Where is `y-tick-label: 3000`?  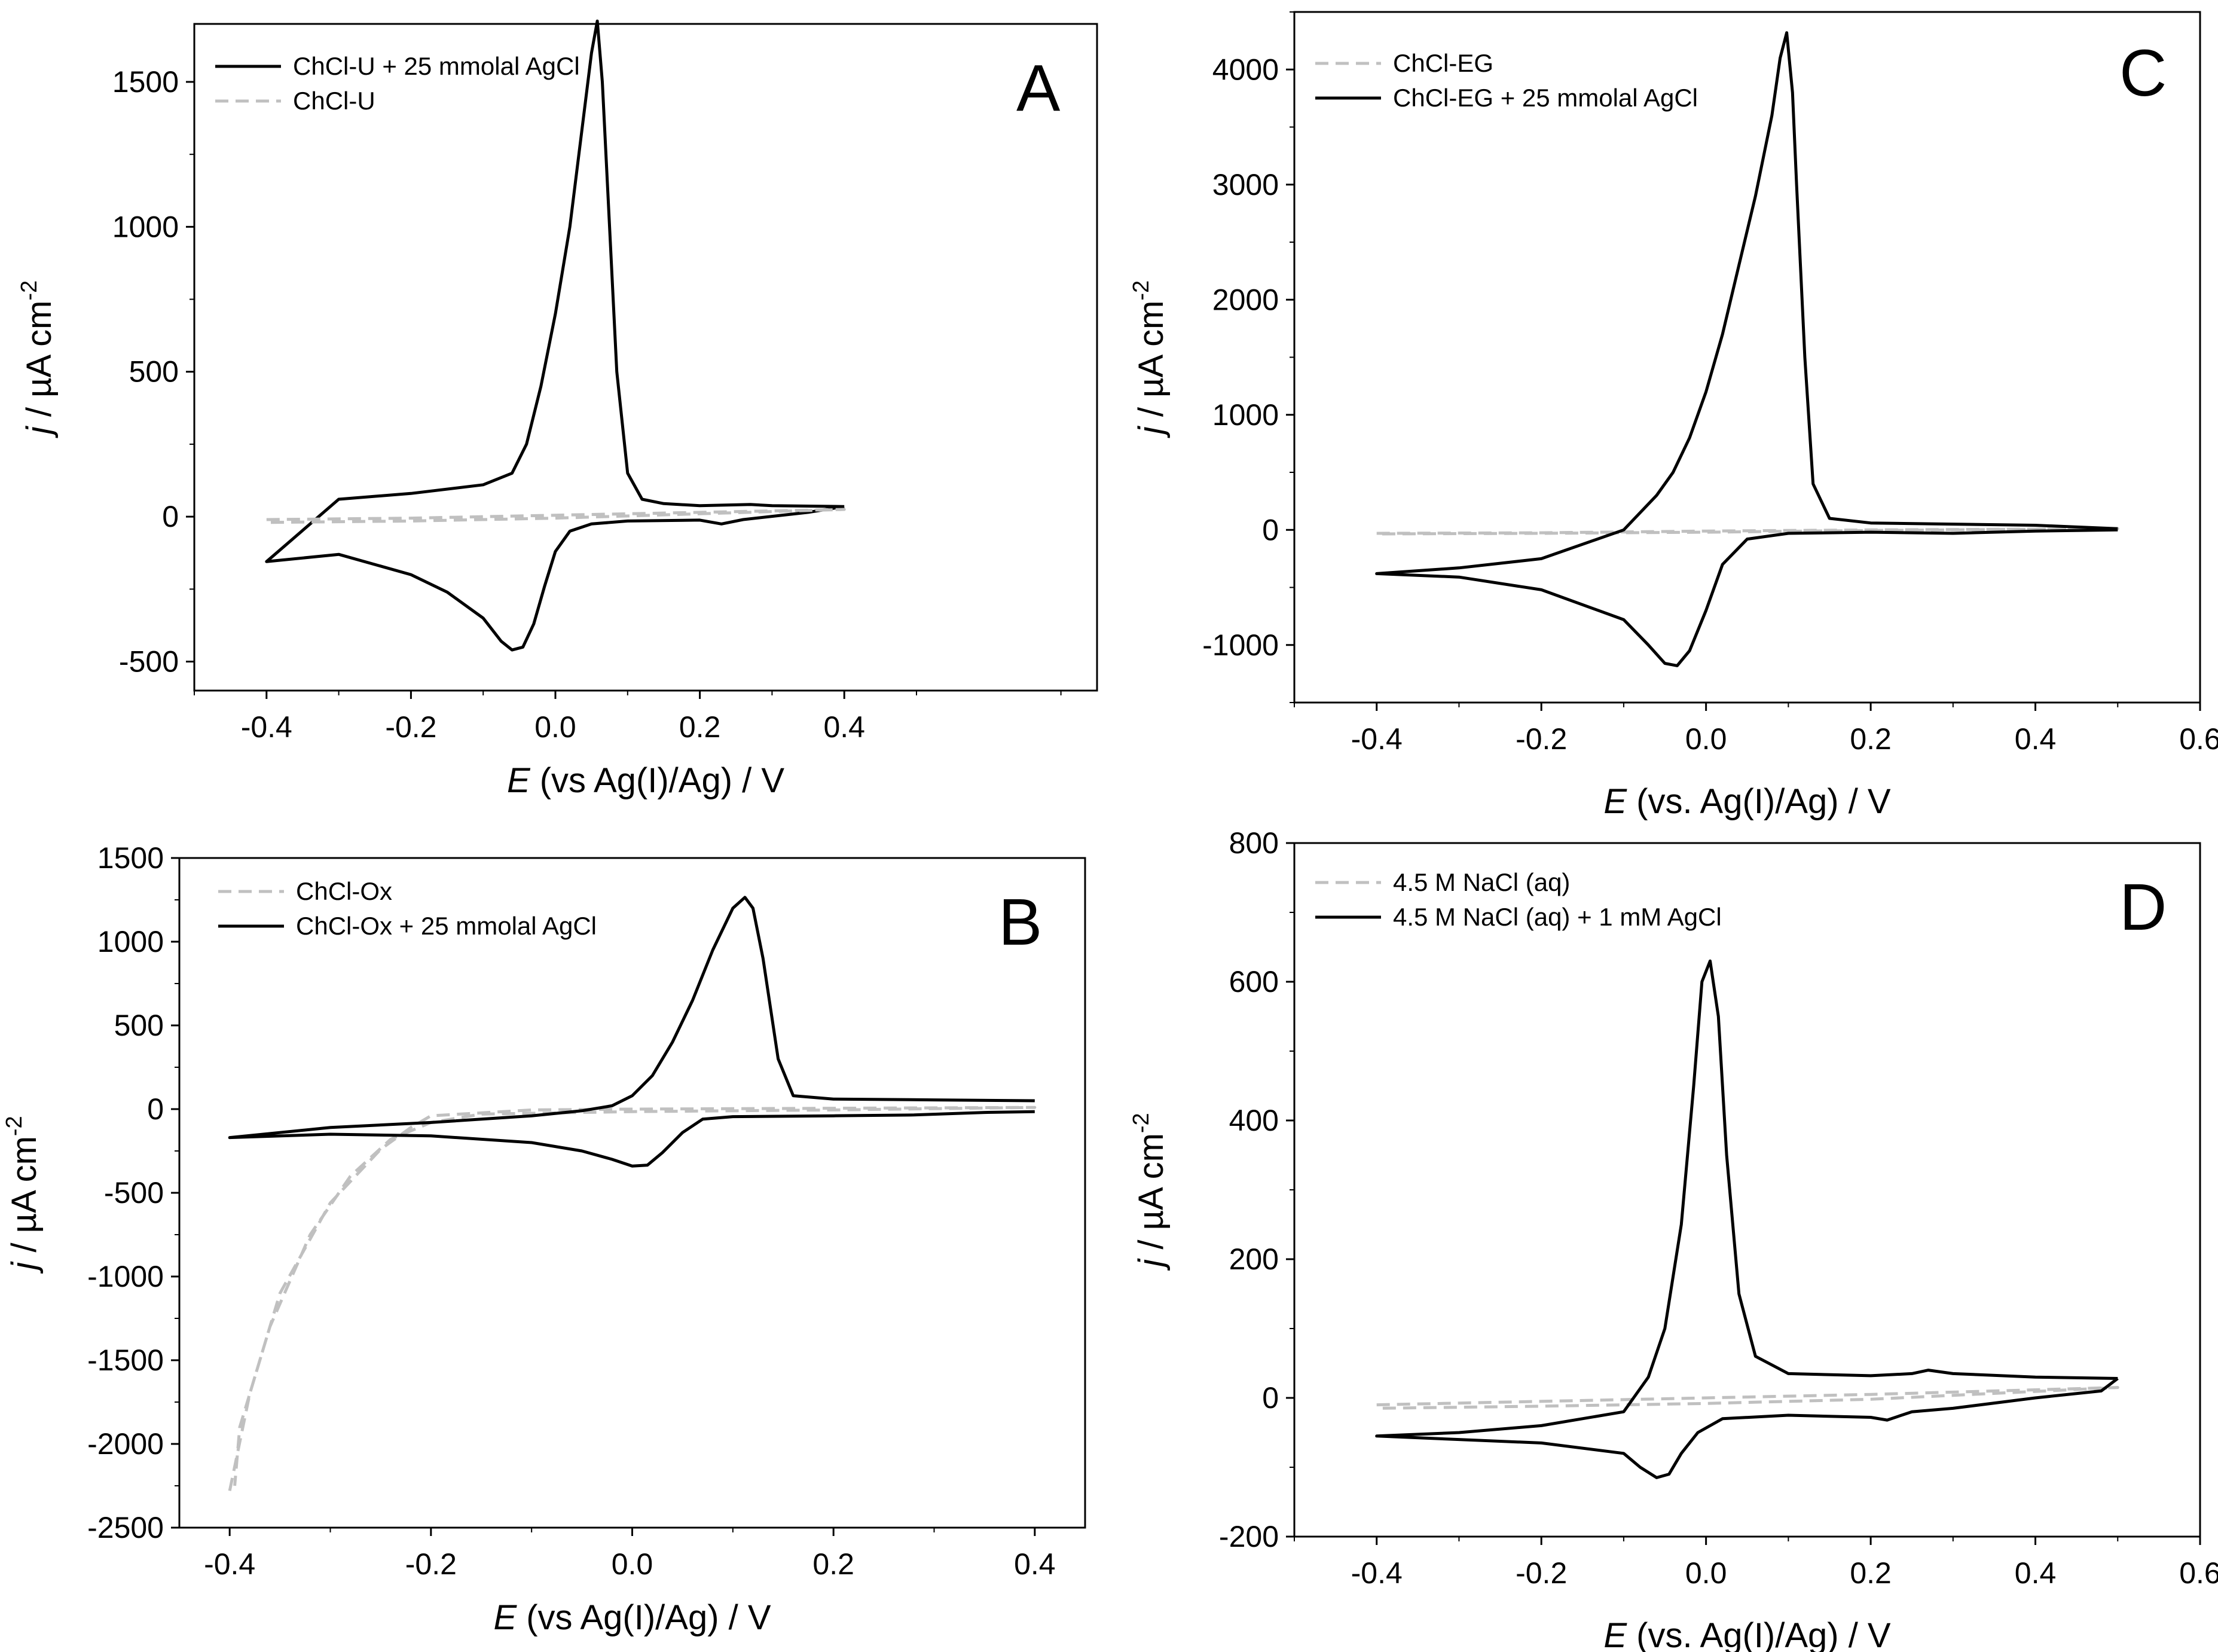 y-tick-label: 3000 is located at coordinates (1245, 185).